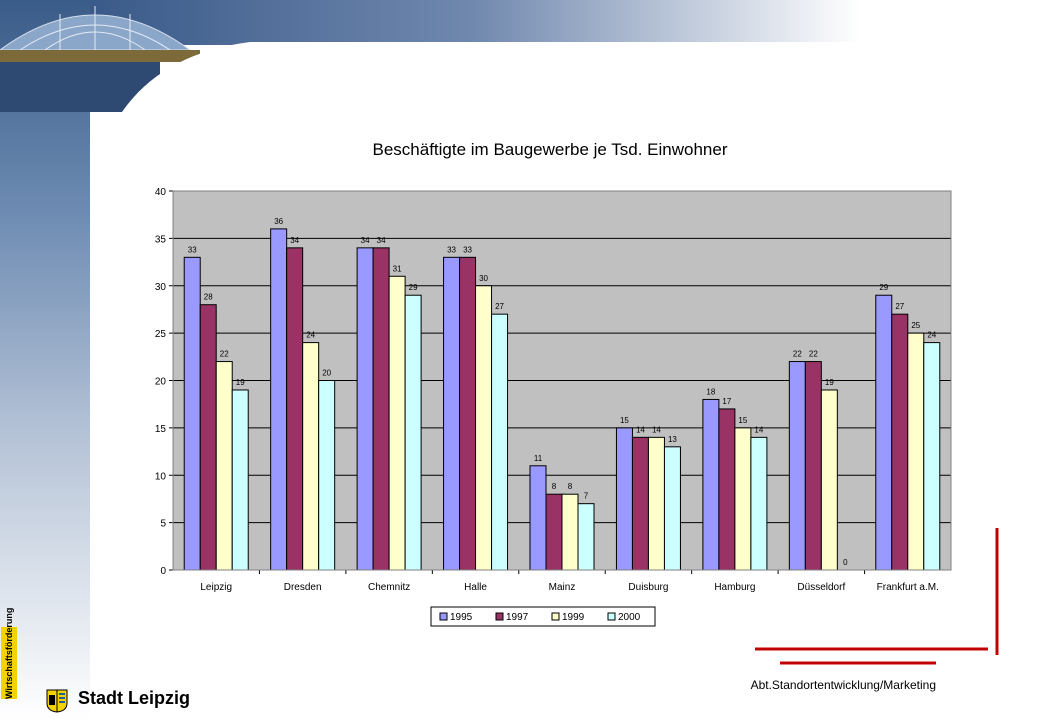  Describe the element at coordinates (813, 466) in the screenshot. I see `bar-1997-Düsseldorf` at that location.